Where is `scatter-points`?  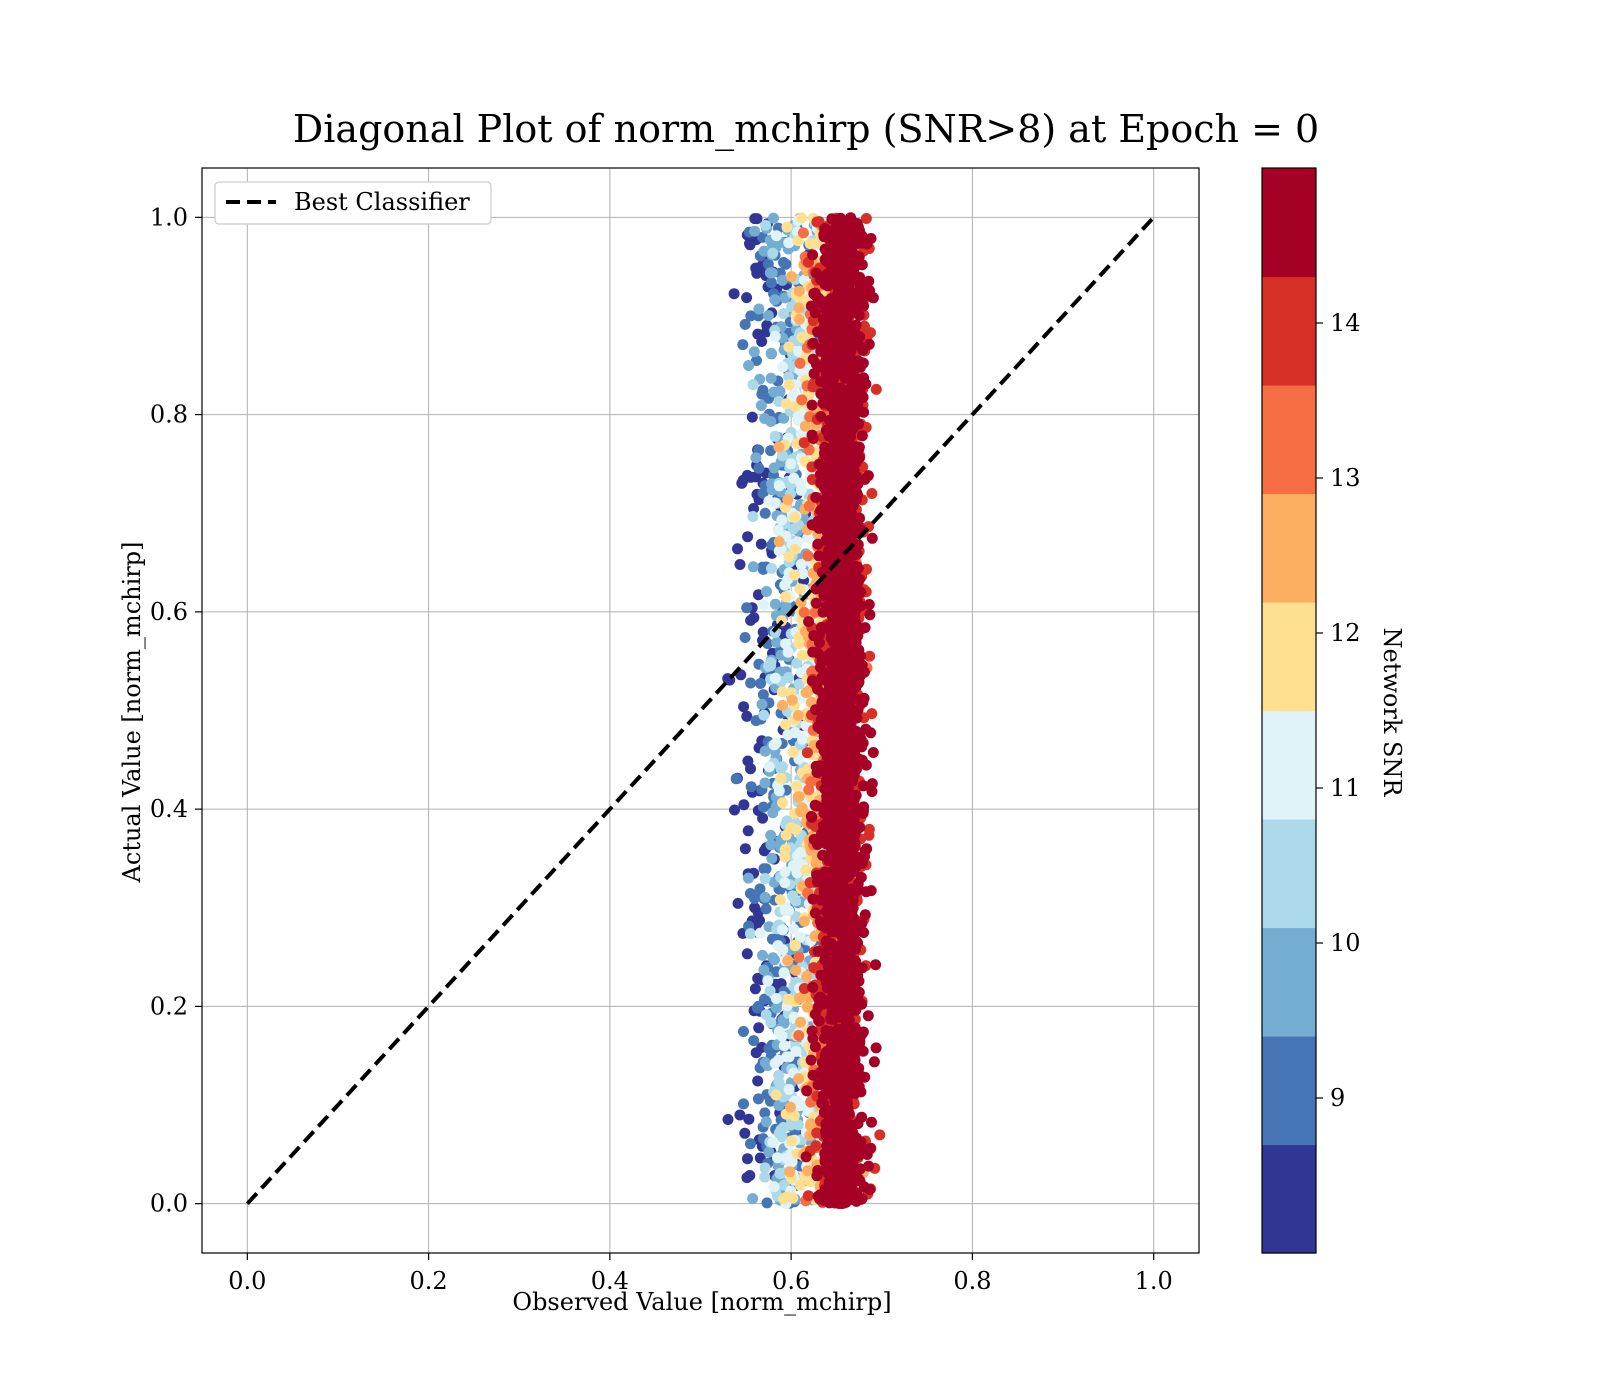
scatter-points is located at coordinates (804, 711).